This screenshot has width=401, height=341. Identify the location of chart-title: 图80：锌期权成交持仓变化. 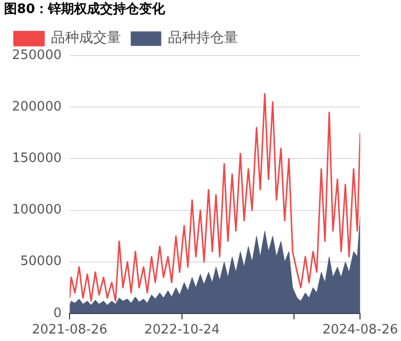
(85, 9).